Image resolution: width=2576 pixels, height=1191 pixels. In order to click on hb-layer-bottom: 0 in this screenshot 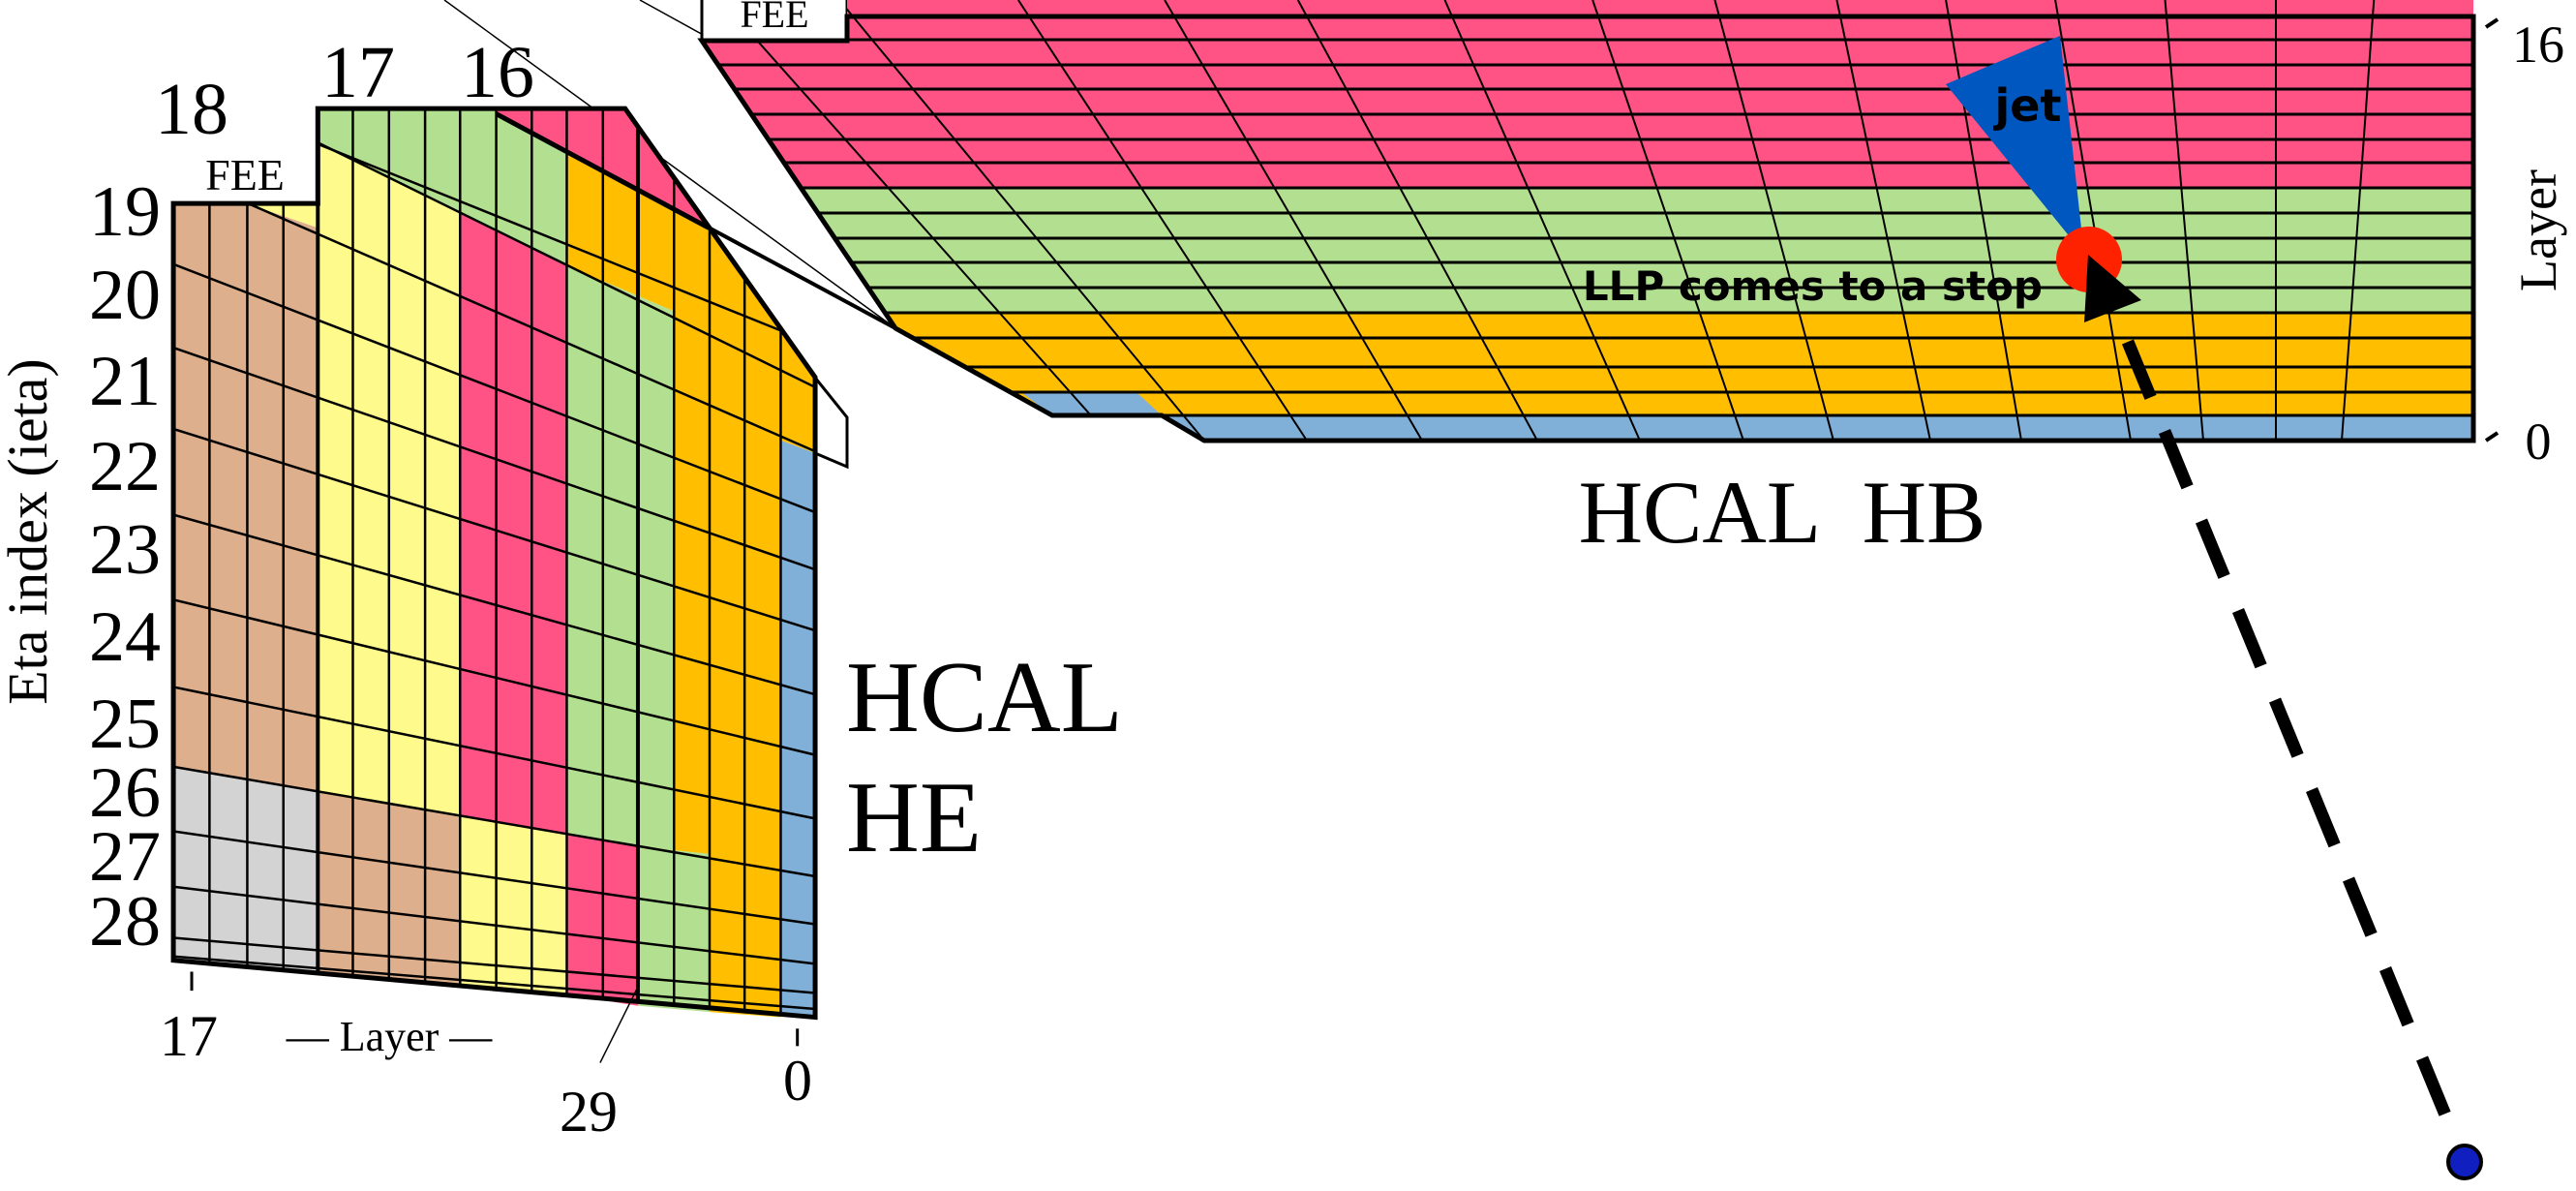, I will do `click(2539, 441)`.